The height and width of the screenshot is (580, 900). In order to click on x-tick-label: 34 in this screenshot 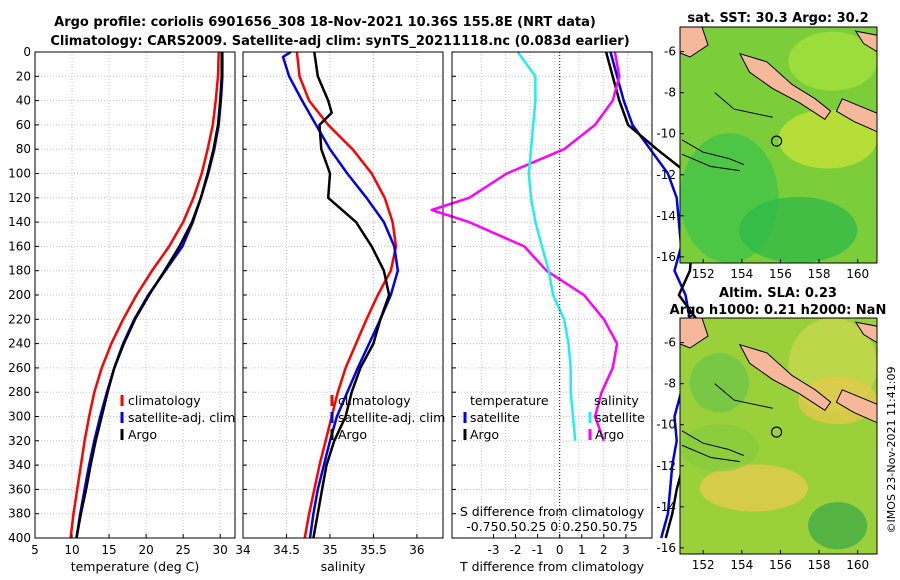, I will do `click(242, 550)`.